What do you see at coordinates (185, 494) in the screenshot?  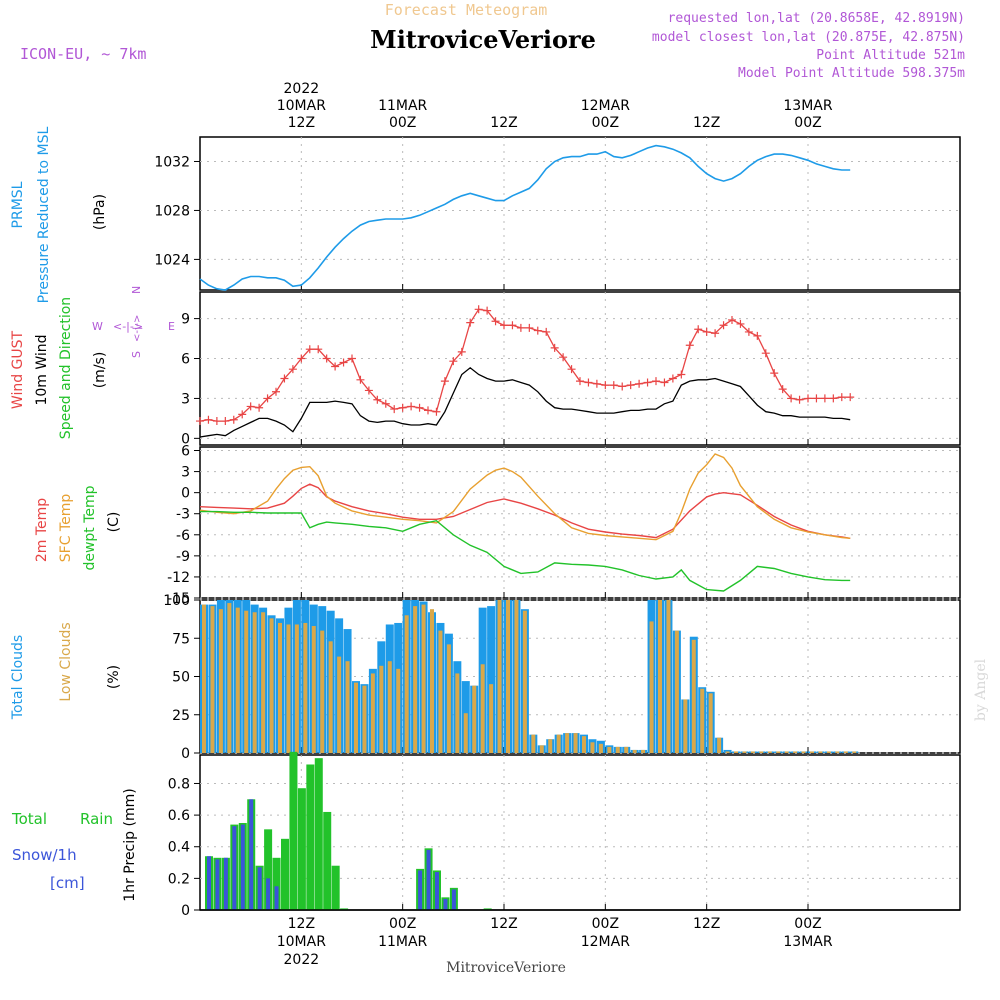 I see `y-tick-label: 0` at bounding box center [185, 494].